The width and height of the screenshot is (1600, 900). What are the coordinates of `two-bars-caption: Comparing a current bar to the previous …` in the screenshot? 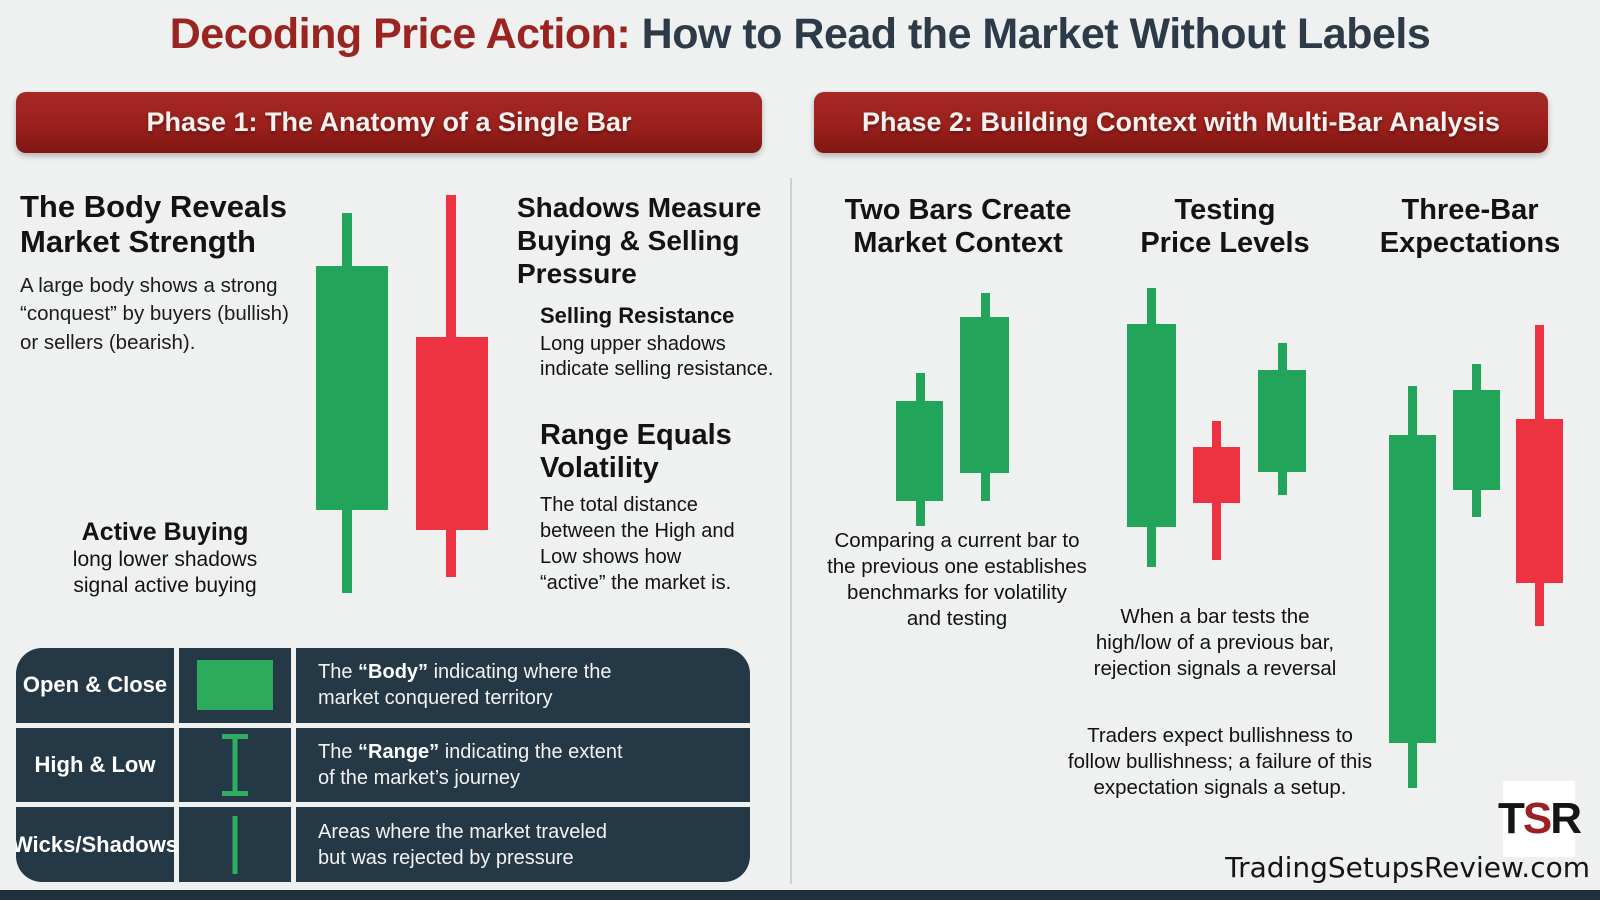 It's located at (957, 580).